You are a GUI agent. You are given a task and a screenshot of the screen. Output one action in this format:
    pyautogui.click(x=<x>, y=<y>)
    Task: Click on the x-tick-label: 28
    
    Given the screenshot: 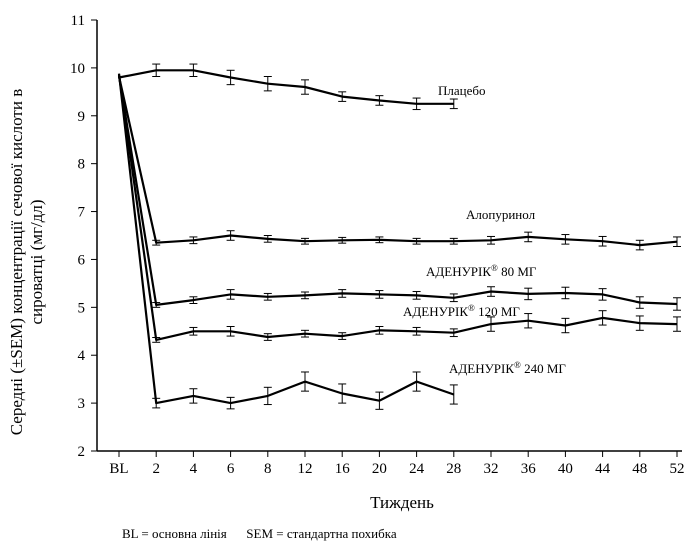 What is the action you would take?
    pyautogui.click(x=453, y=469)
    